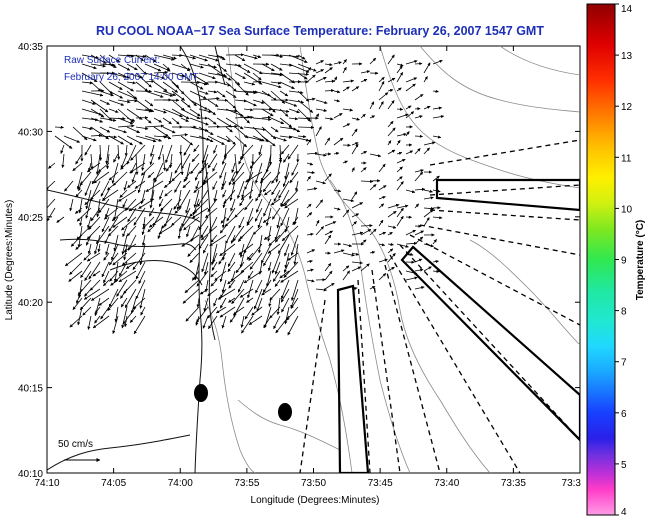 The height and width of the screenshot is (519, 651). What do you see at coordinates (624, 312) in the screenshot?
I see `colorbar-tick-label: 8` at bounding box center [624, 312].